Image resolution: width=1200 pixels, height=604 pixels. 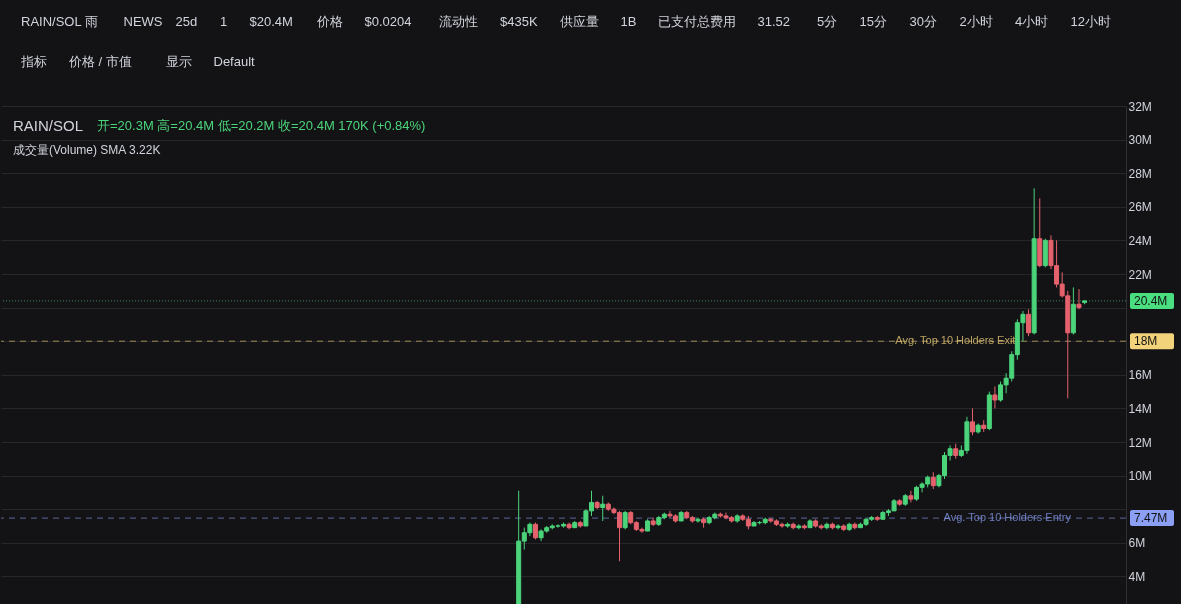 What do you see at coordinates (458, 21) in the screenshot?
I see `text: 流动性` at bounding box center [458, 21].